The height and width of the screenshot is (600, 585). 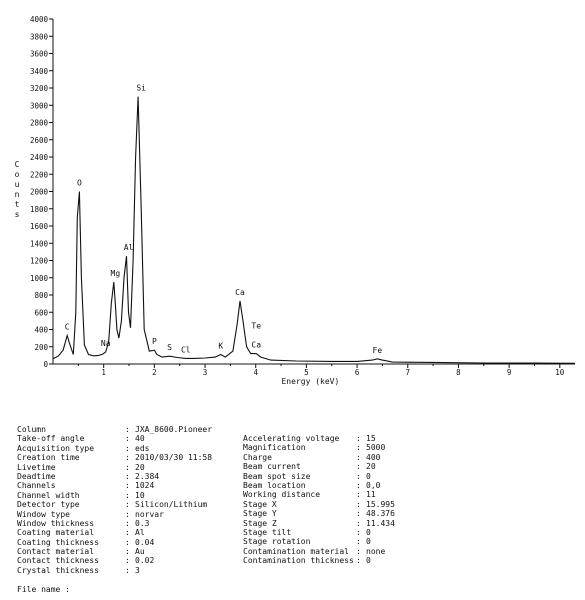 What do you see at coordinates (114, 429) in the screenshot?
I see `metadata-row: Column: JXA_8600.Pioneer` at bounding box center [114, 429].